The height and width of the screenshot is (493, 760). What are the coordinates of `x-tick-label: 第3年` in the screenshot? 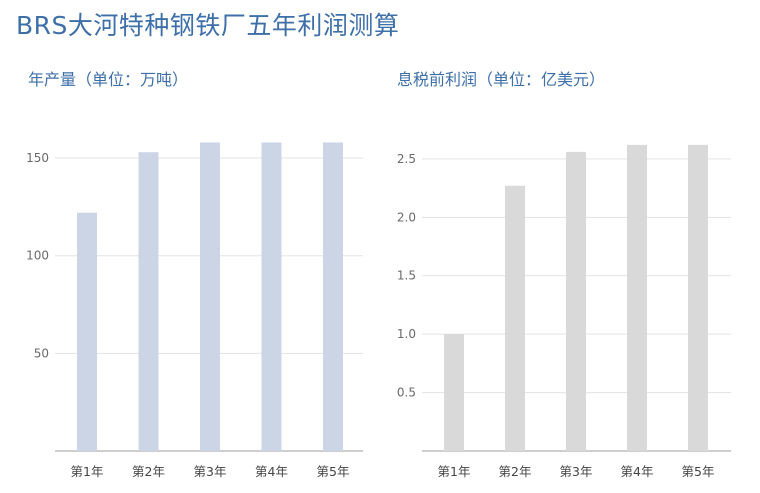 It's located at (210, 471).